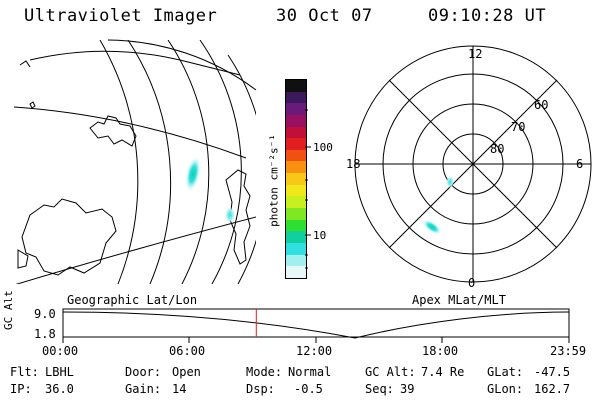  Describe the element at coordinates (60, 351) in the screenshot. I see `time-tick-0000: 00:00` at that location.